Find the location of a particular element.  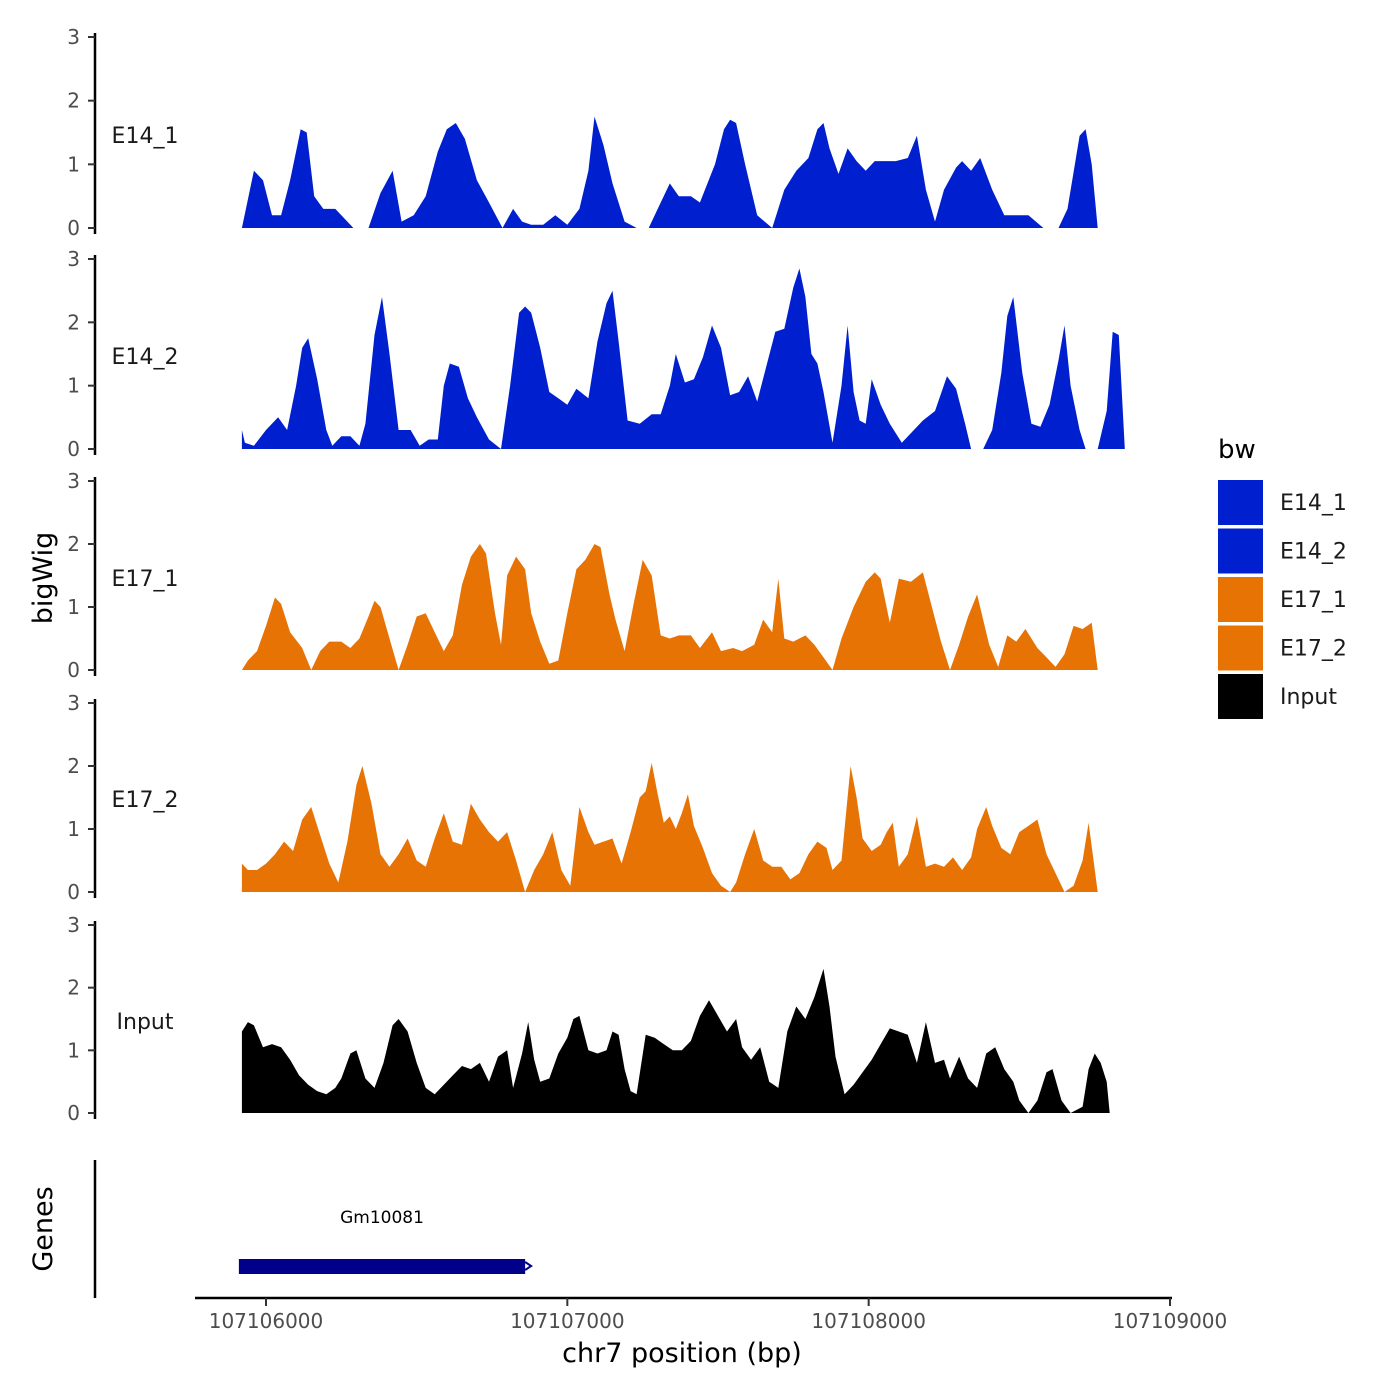

x-tick-label: 107106000 is located at coordinates (266, 1321).